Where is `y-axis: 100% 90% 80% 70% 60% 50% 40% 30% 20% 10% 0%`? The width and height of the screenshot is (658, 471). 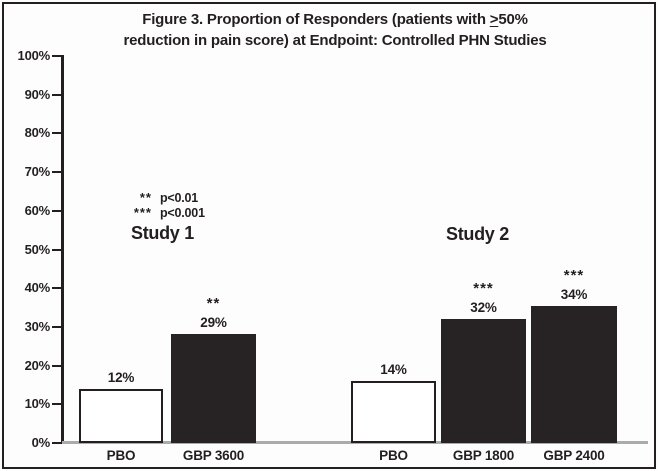
y-axis: 100% 90% 80% 70% 60% 50% 40% 30% 20% 10% 0% is located at coordinates (31, 249).